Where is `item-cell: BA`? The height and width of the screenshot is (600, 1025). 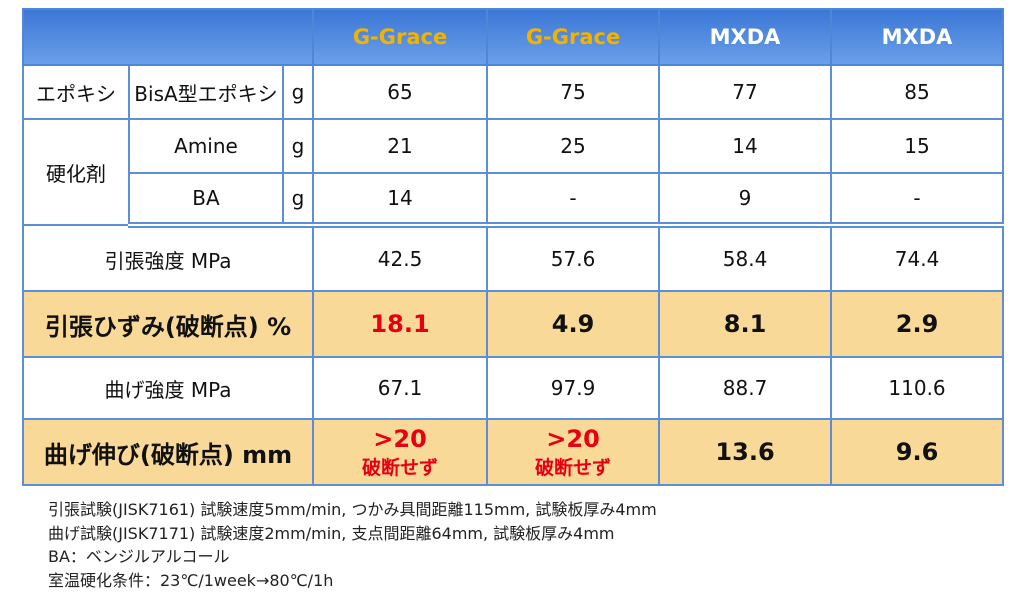
item-cell: BA is located at coordinates (206, 200).